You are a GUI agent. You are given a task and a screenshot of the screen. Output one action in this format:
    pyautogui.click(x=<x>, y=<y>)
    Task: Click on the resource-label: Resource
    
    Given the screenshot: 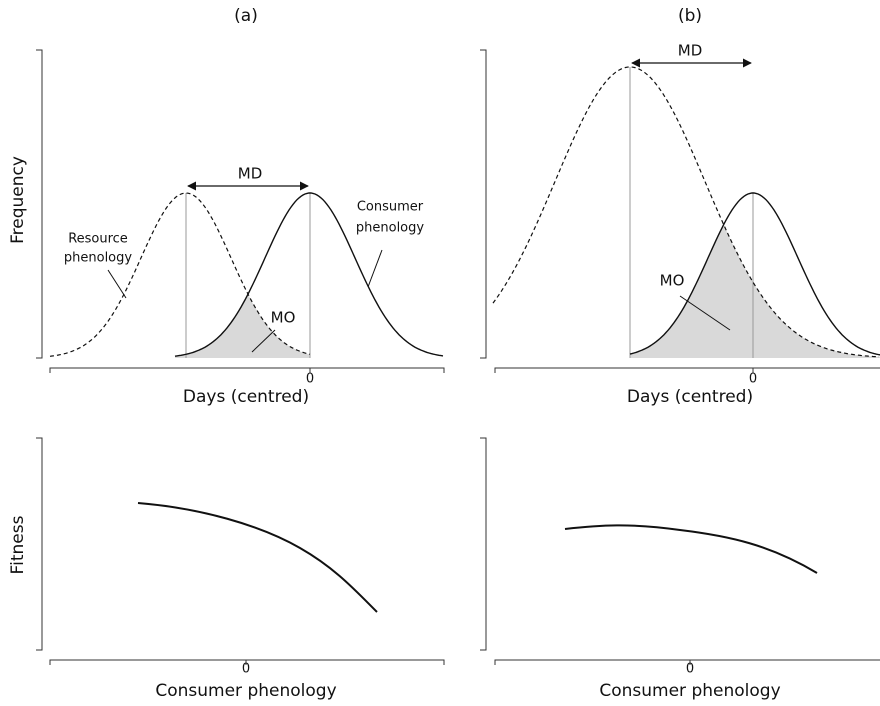 What is the action you would take?
    pyautogui.click(x=98, y=239)
    